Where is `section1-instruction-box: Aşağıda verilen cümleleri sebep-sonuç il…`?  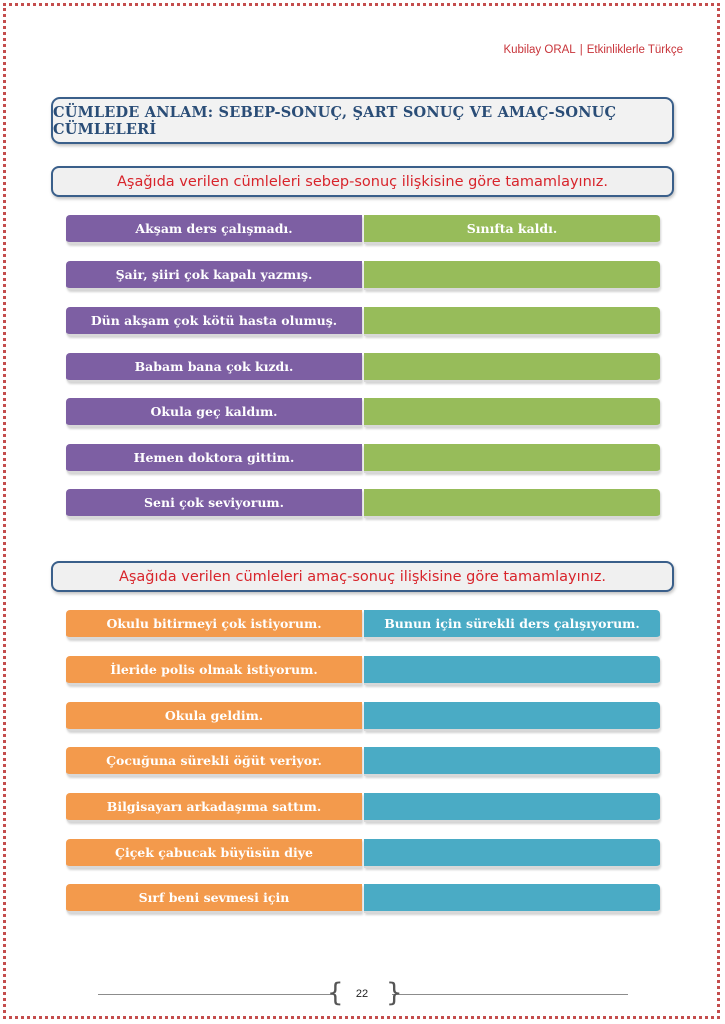 section1-instruction-box: Aşağıda verilen cümleleri sebep-sonuç il… is located at coordinates (362, 181).